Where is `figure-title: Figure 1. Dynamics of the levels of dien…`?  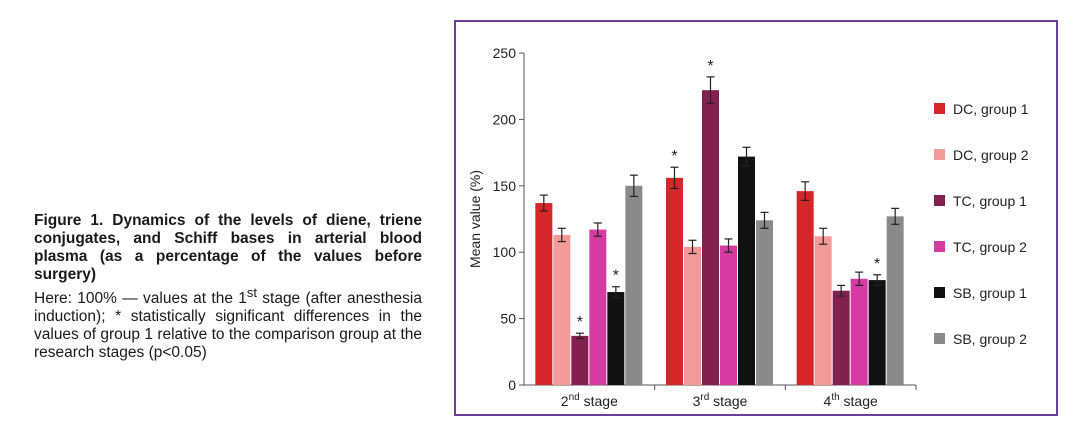
figure-title: Figure 1. Dynamics of the levels of dien… is located at coordinates (228, 247).